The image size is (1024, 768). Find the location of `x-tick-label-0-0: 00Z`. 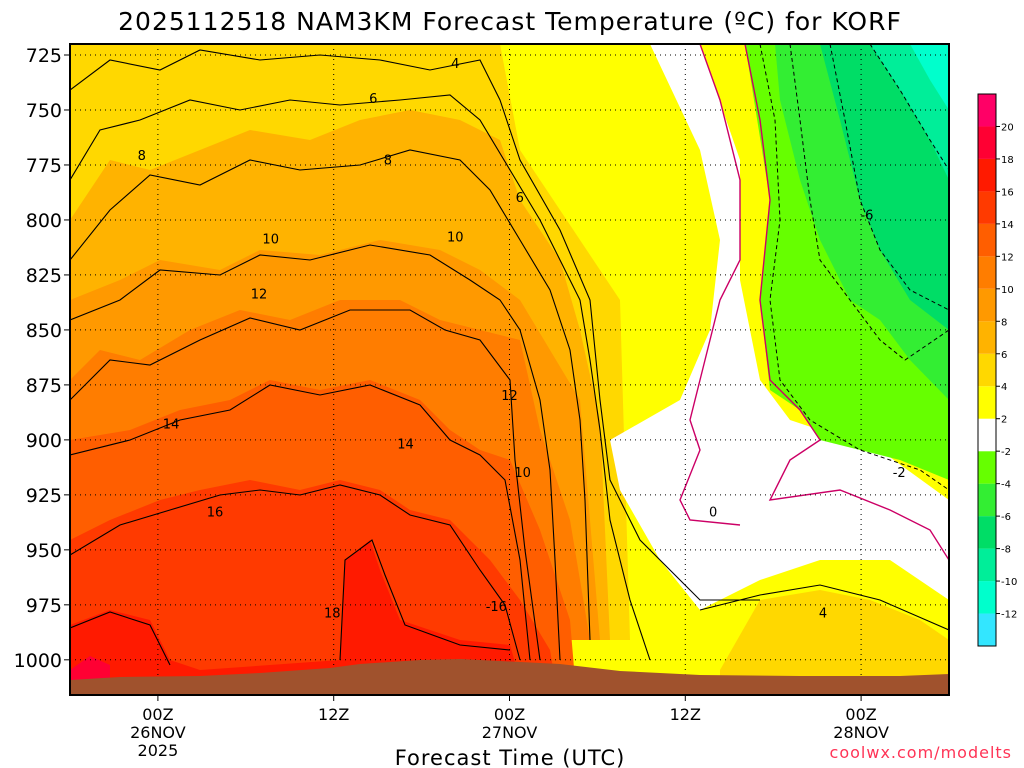

x-tick-label-0-0: 00Z is located at coordinates (157, 714).